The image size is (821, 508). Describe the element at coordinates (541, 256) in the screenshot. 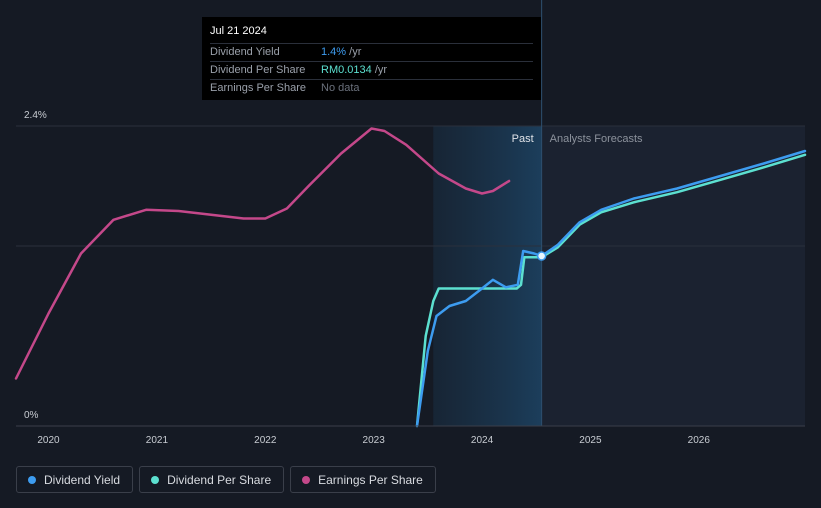

I see `hover-marker` at that location.